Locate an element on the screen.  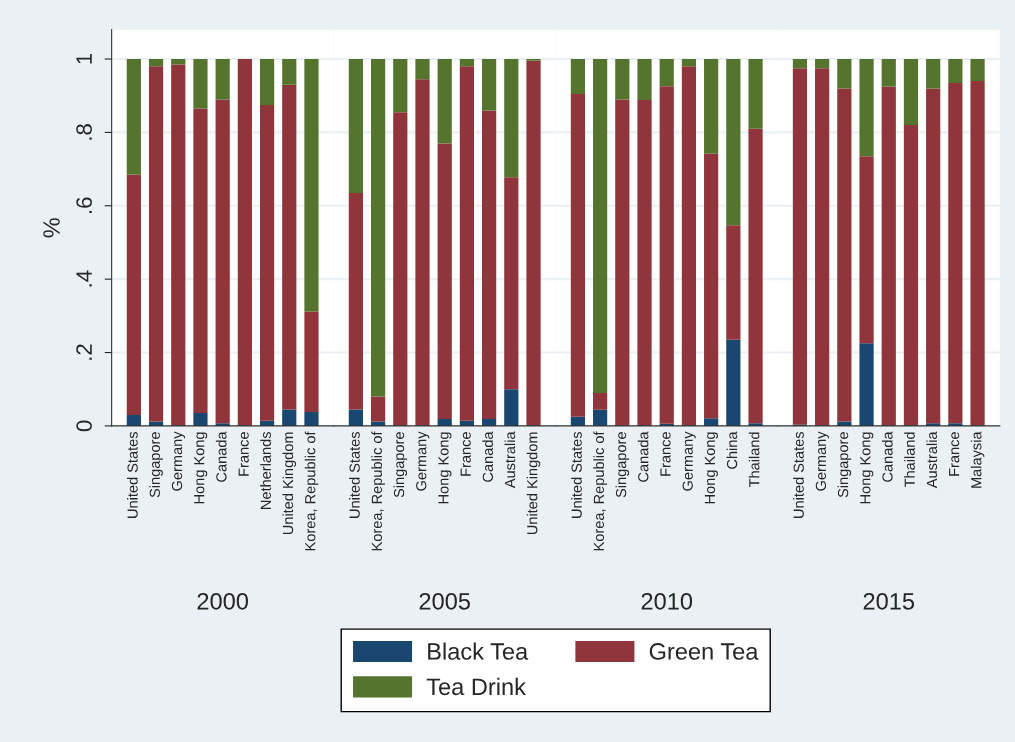
x-axis-title: 2015 is located at coordinates (889, 601).